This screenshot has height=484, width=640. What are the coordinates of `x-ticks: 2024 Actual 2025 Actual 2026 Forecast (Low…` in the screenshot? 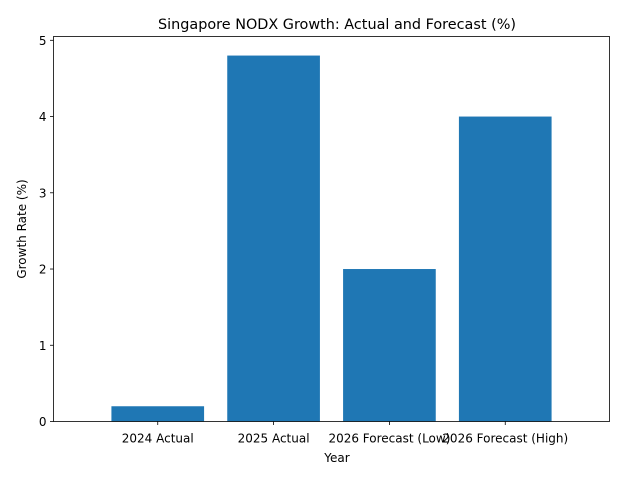 It's located at (345, 433).